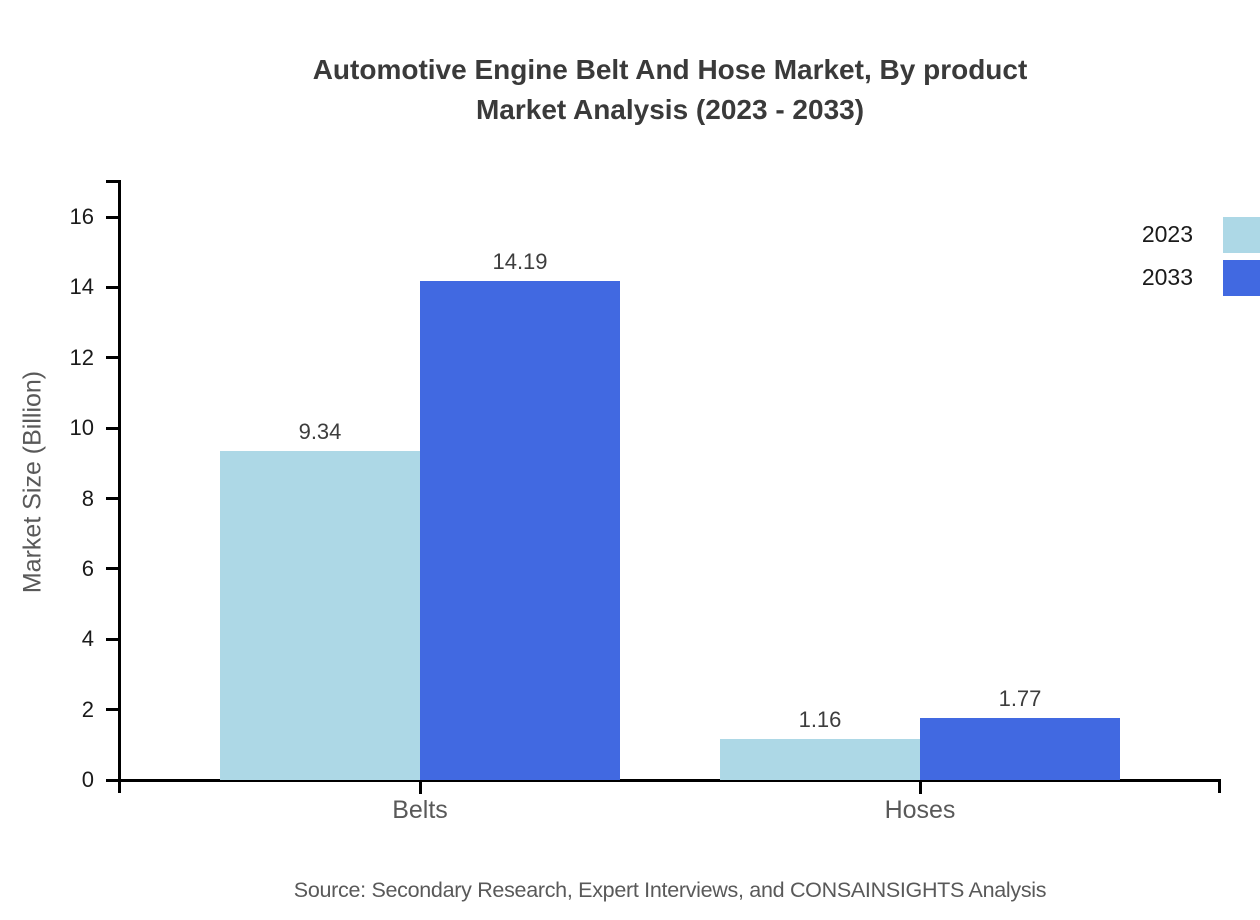 This screenshot has height=920, width=1260. I want to click on legend-label-2023: 2023, so click(1167, 234).